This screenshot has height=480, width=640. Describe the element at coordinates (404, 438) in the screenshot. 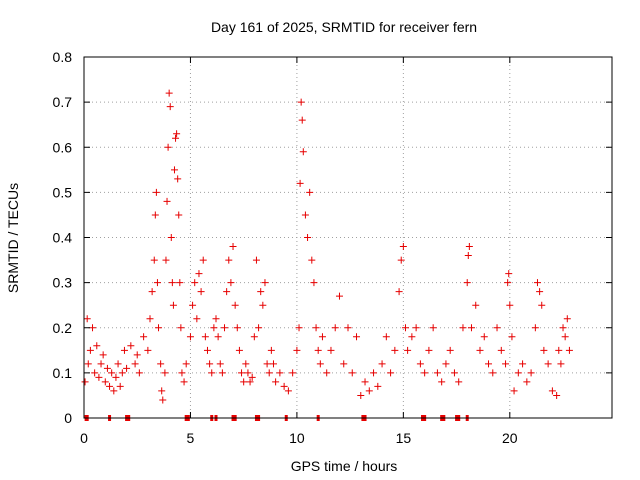

I see `x-tick-label: 15` at that location.